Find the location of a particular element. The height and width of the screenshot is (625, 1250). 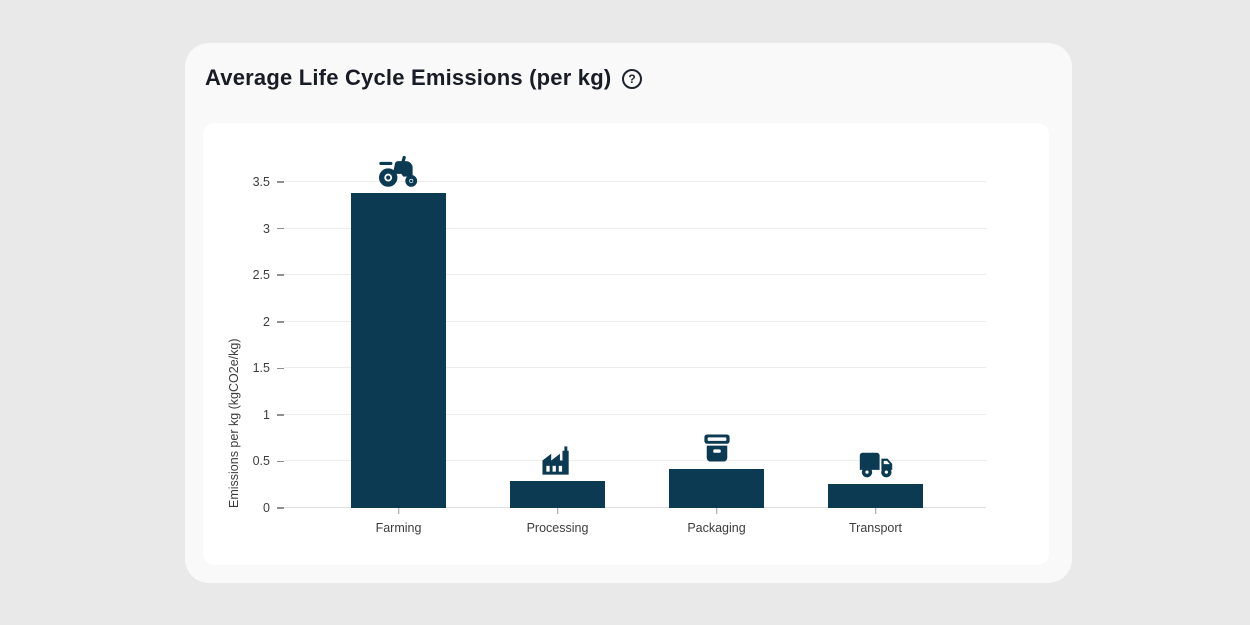

x-category-label-farming: Farming is located at coordinates (398, 528).